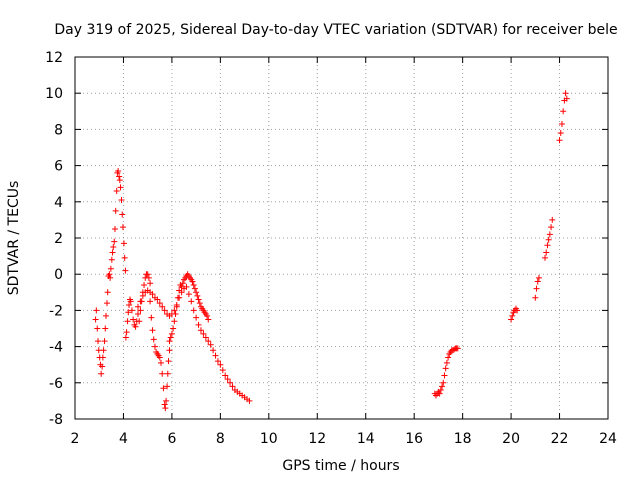  I want to click on series-seg-j, so click(549, 238).